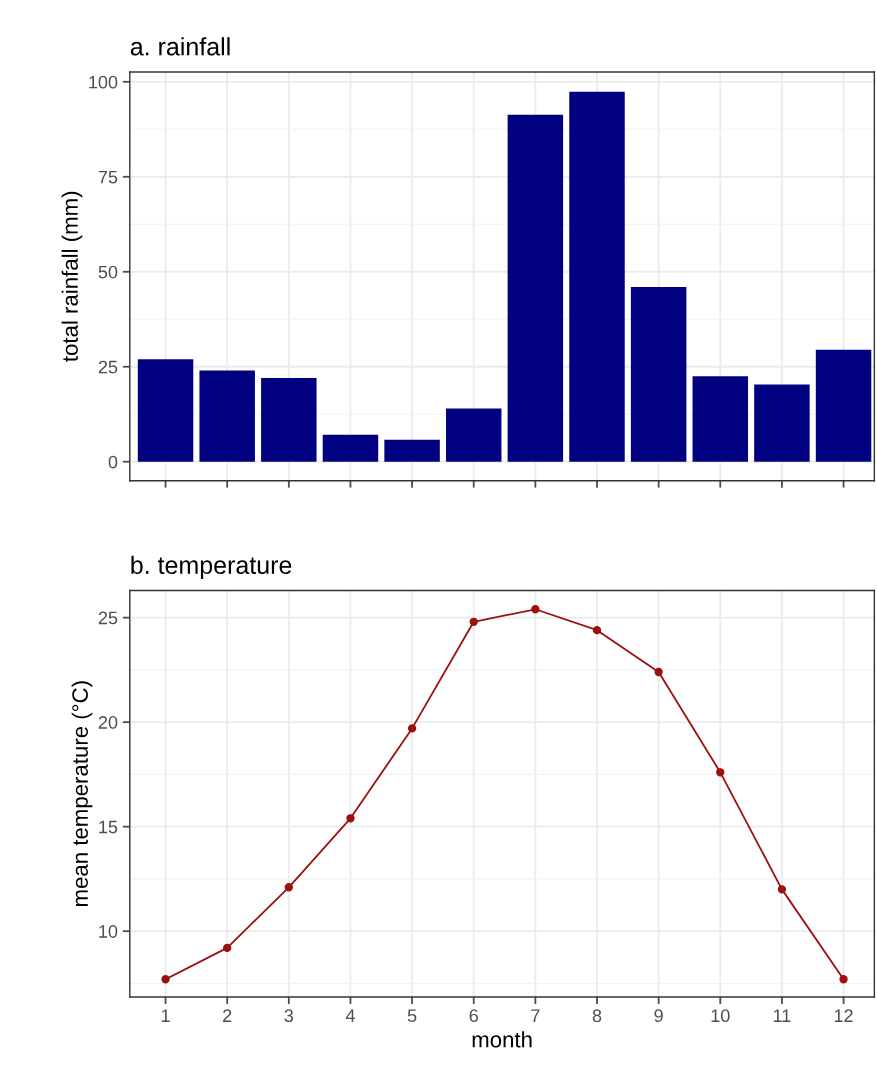 This screenshot has width=877, height=1090. Describe the element at coordinates (782, 1015) in the screenshot. I see `x-tick-label: 11` at that location.